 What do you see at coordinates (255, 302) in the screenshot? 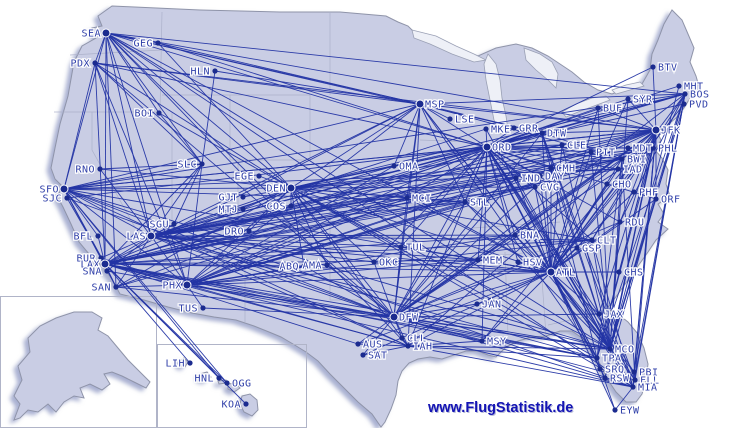
I see `route-SAN-DFW` at bounding box center [255, 302].